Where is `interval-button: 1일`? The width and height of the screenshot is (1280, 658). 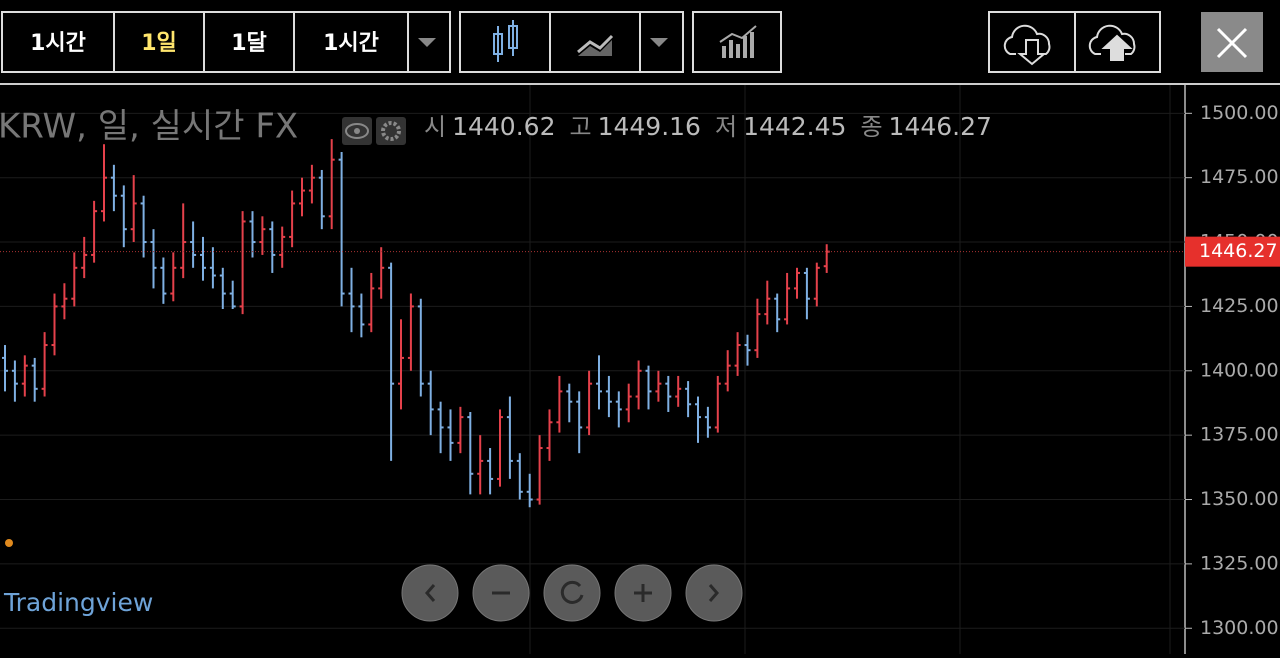 interval-button: 1일 is located at coordinates (159, 43).